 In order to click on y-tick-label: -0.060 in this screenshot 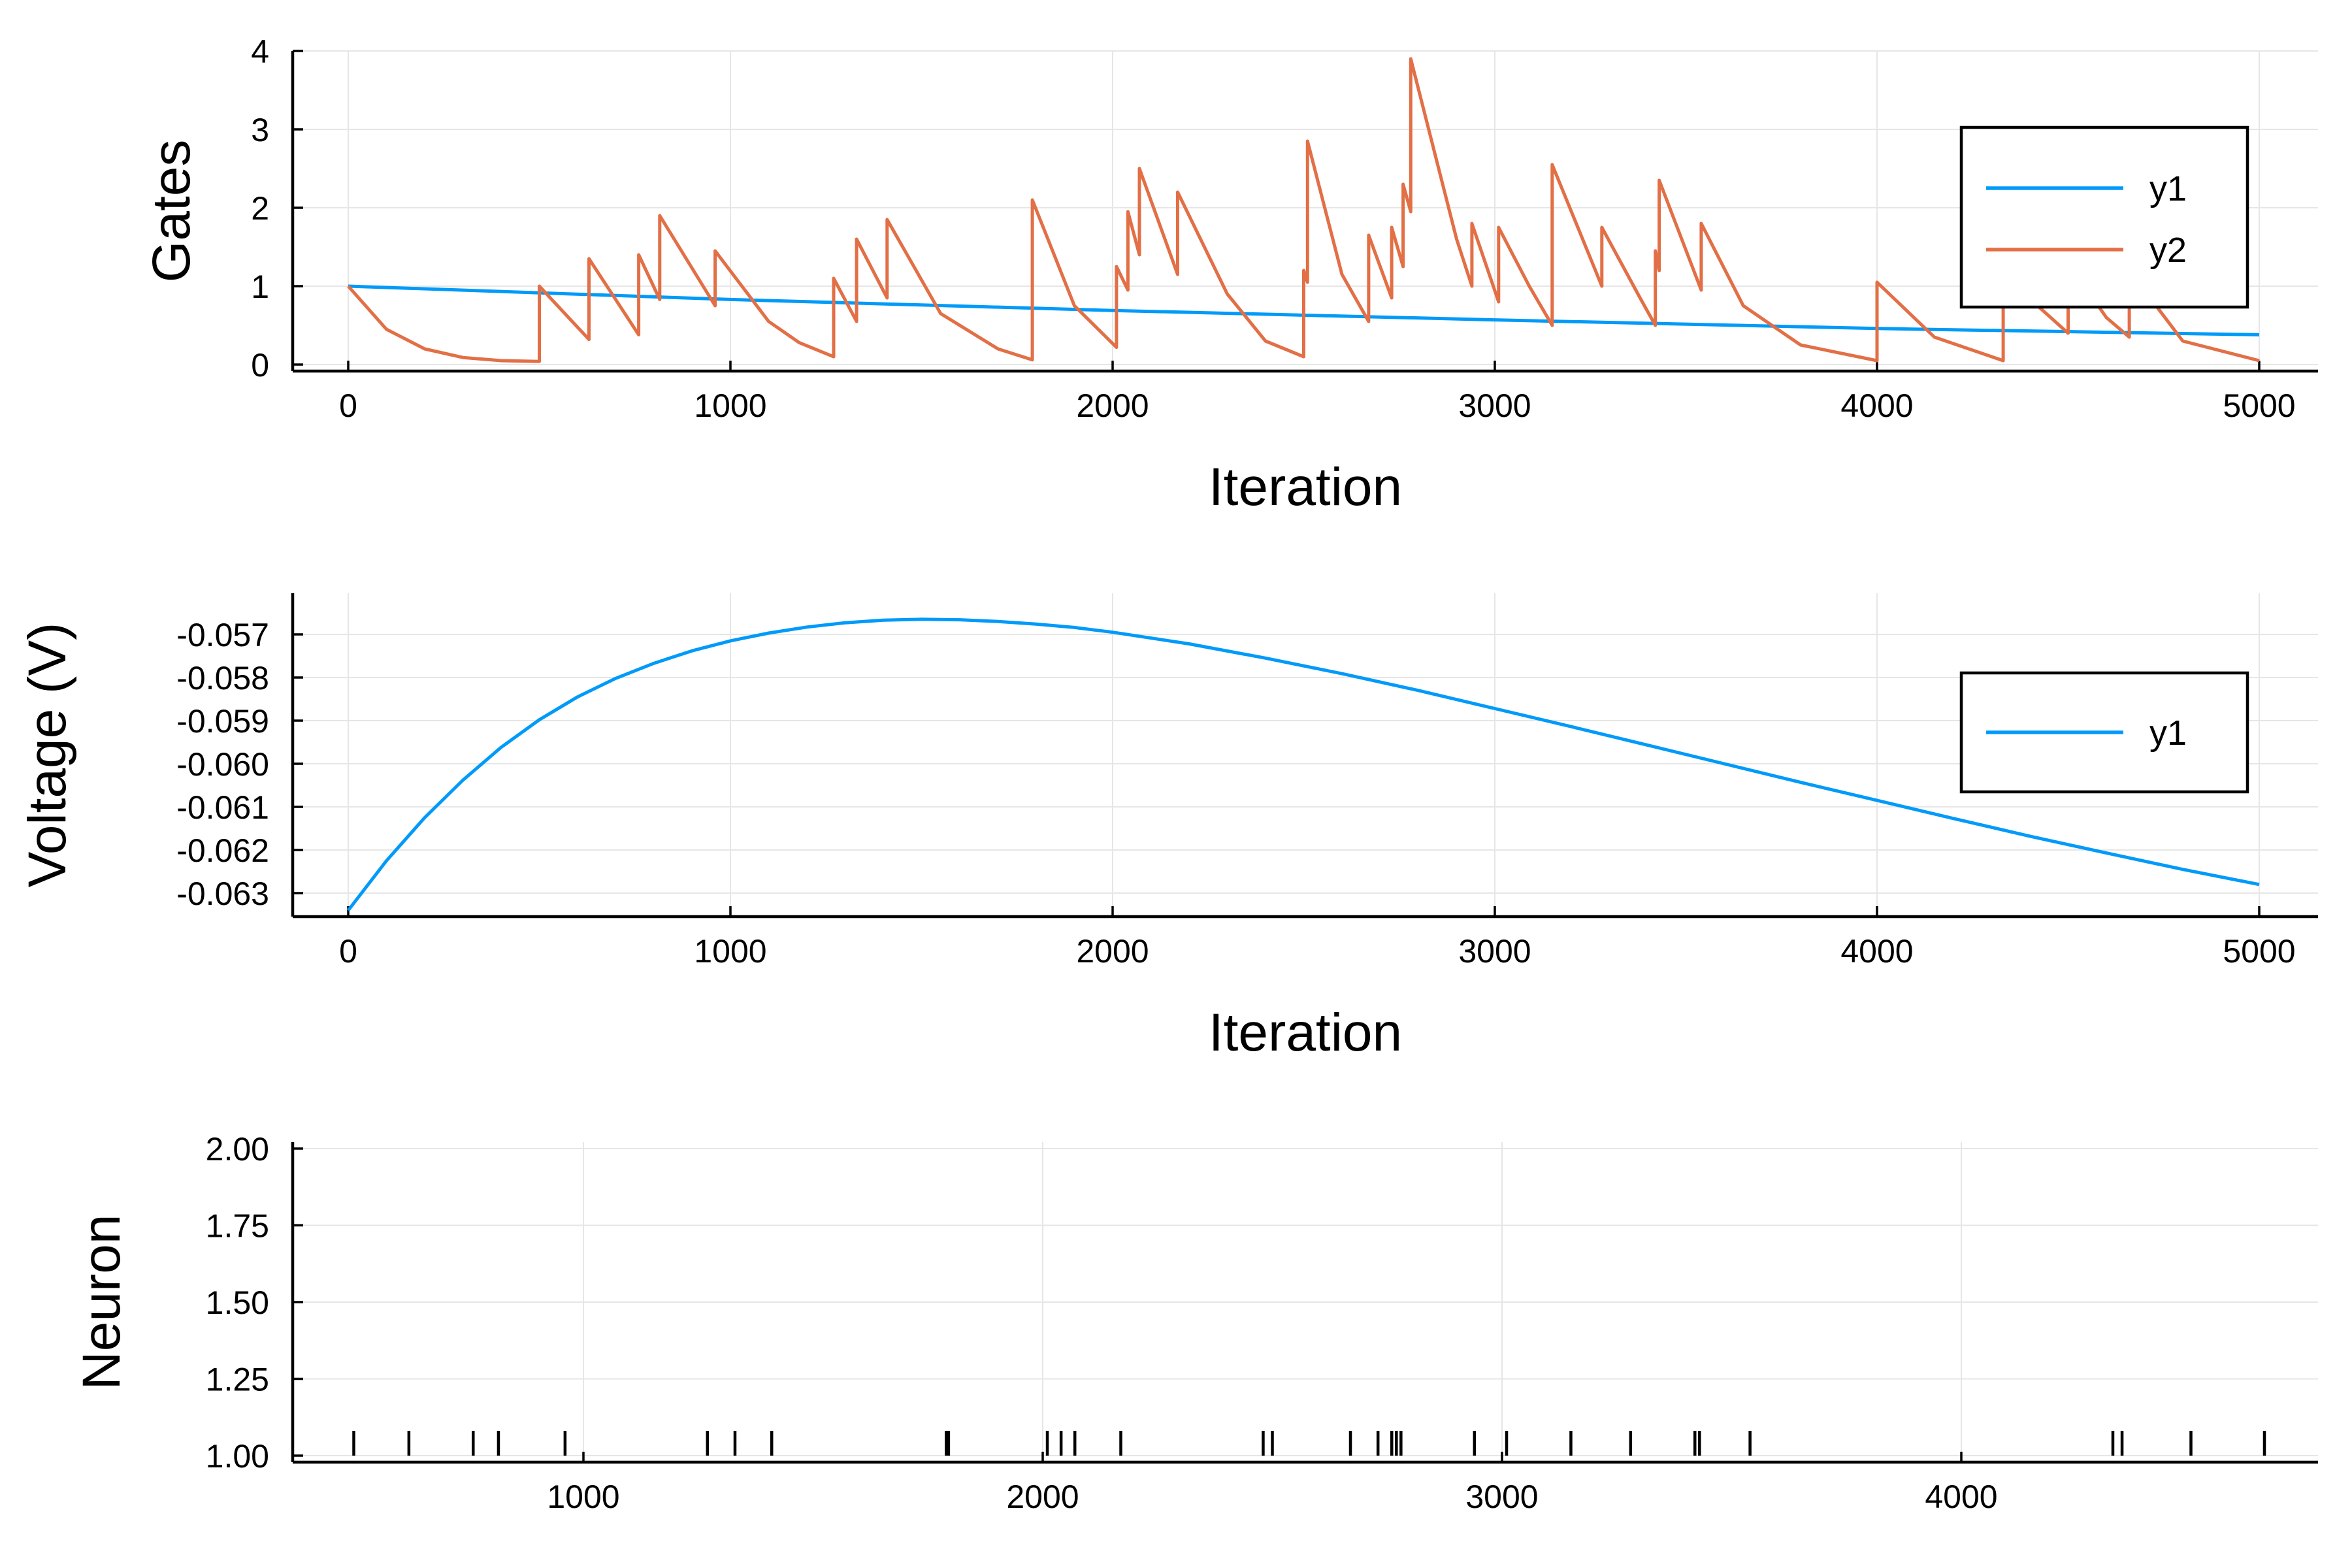, I will do `click(222, 764)`.